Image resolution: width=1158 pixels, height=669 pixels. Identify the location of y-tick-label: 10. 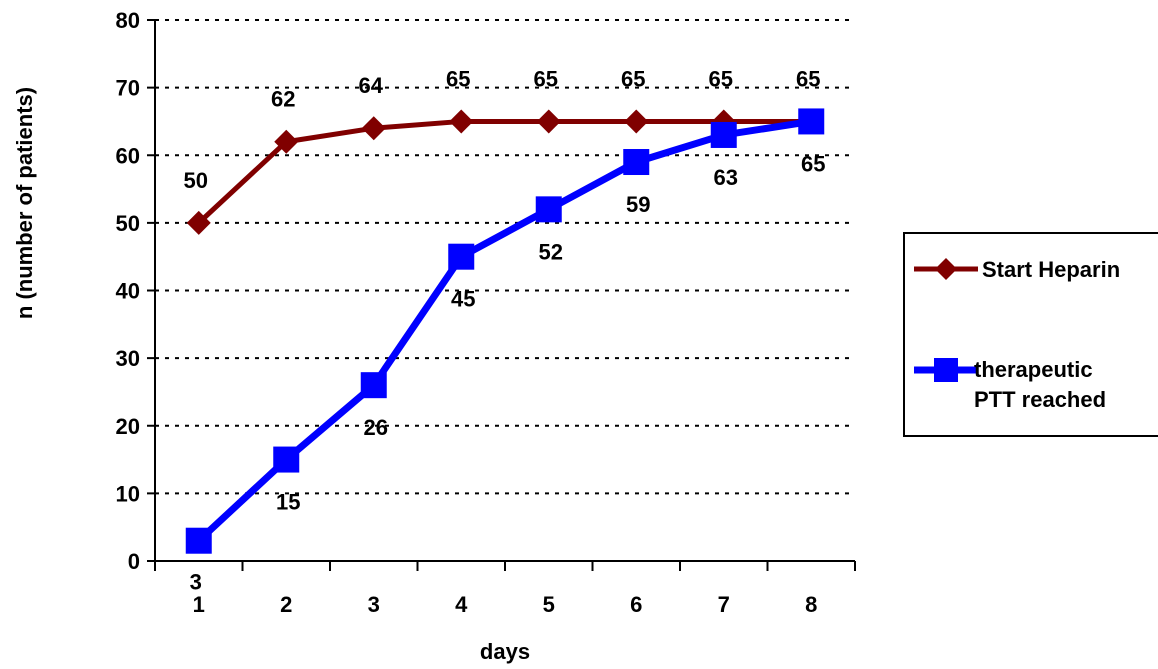
(128, 493).